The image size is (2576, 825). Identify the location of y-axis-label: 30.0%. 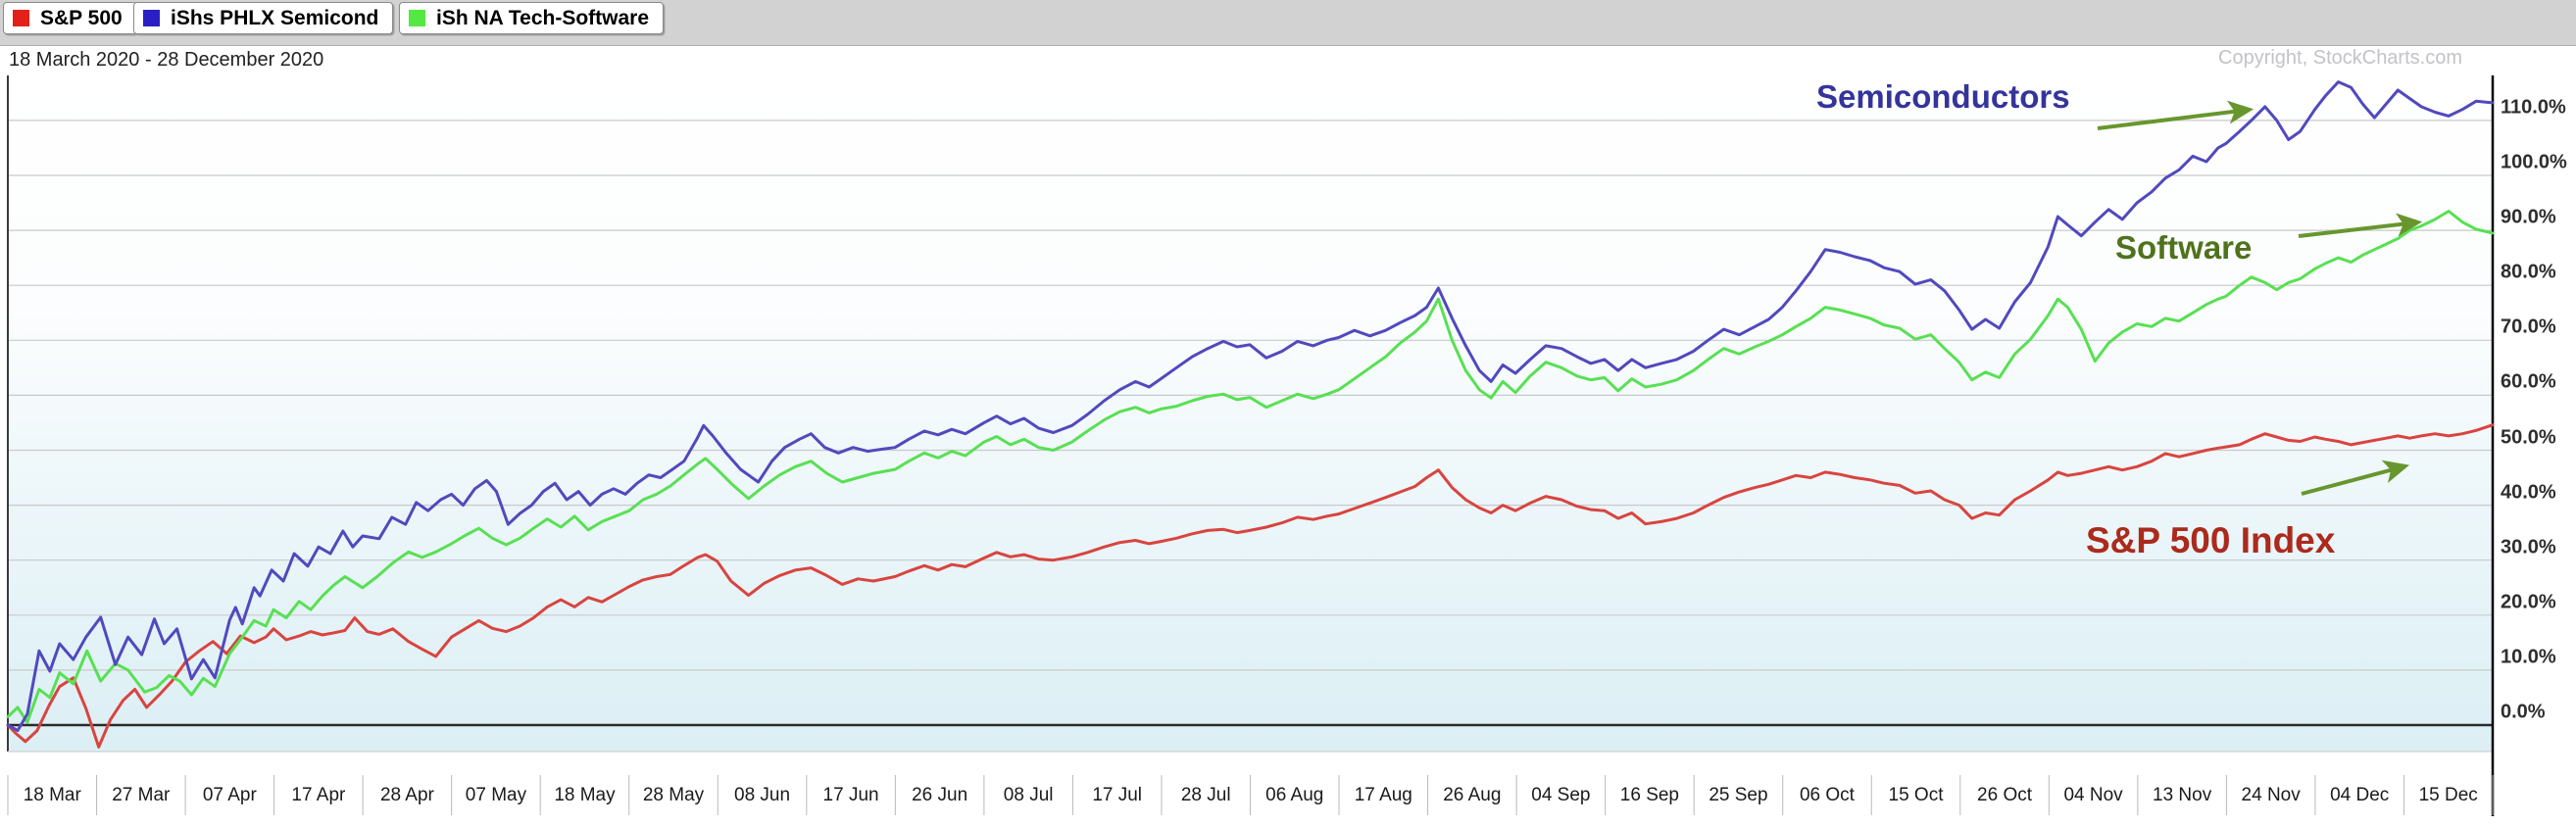
(2528, 547).